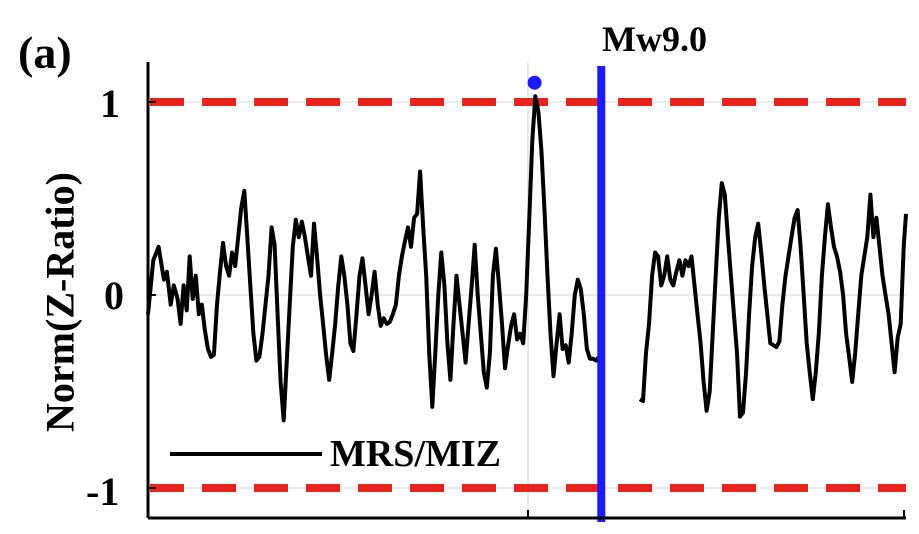 This screenshot has height=534, width=919. Describe the element at coordinates (773, 300) in the screenshot. I see `series-line-segment` at that location.